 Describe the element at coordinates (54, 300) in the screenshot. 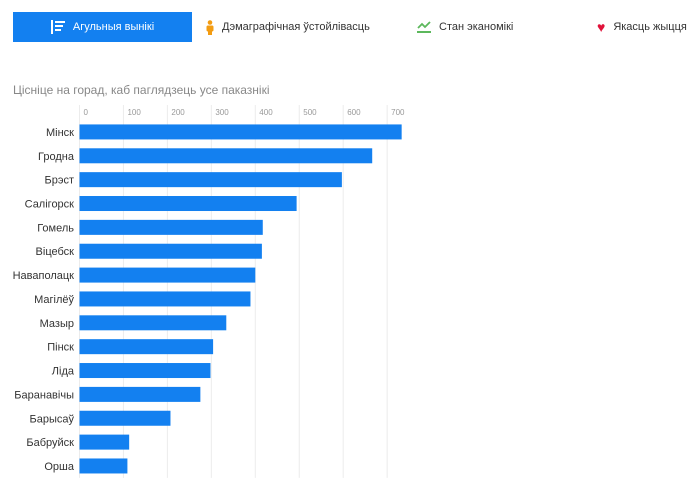

I see `city-label: Магілёў` at that location.